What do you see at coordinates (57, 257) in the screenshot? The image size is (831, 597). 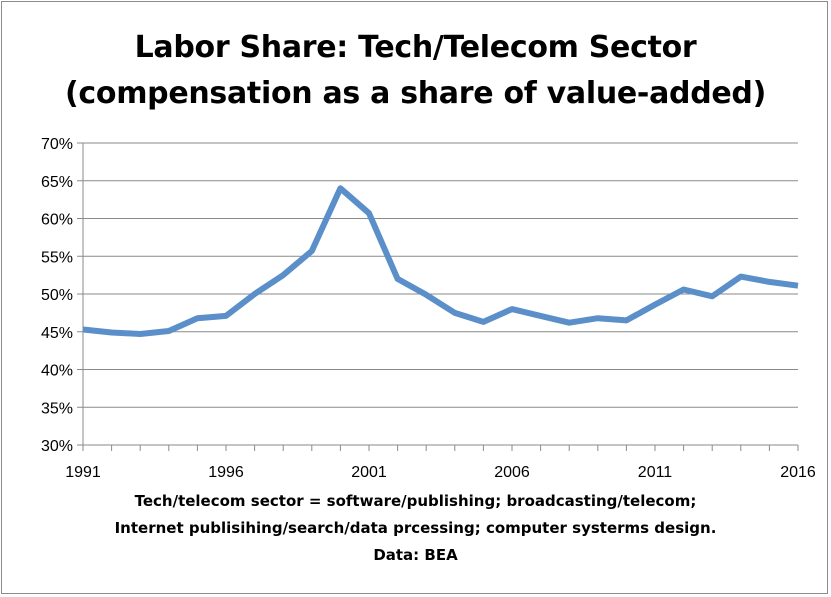 I see `y-tick-label: 55%` at bounding box center [57, 257].